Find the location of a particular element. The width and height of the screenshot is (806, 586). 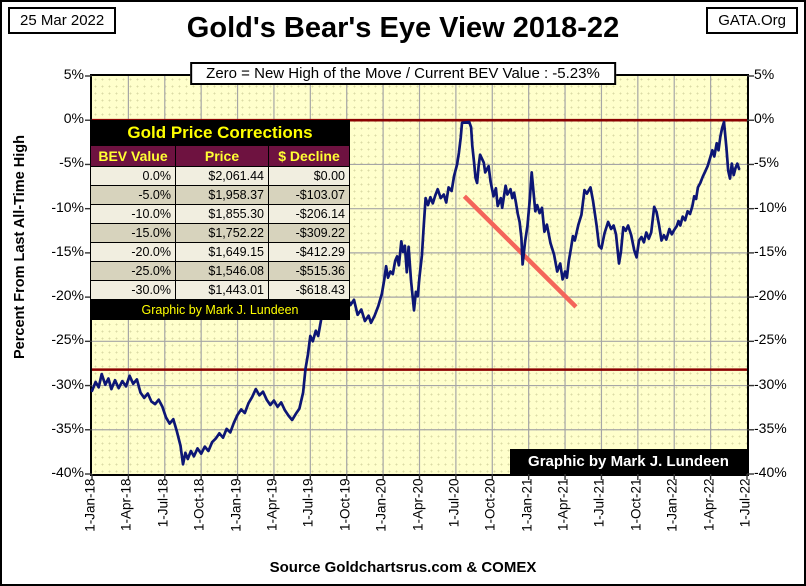

x-tick-label: 1-Oct-18 is located at coordinates (199, 505).